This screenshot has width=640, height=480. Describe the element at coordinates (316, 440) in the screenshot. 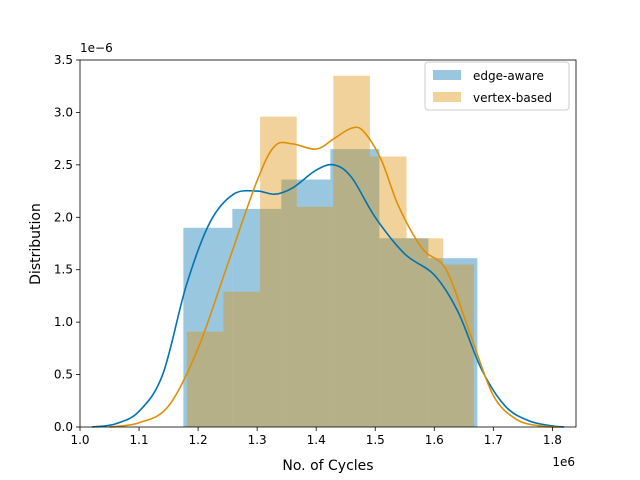

I see `x-tick-label: 1.4` at that location.